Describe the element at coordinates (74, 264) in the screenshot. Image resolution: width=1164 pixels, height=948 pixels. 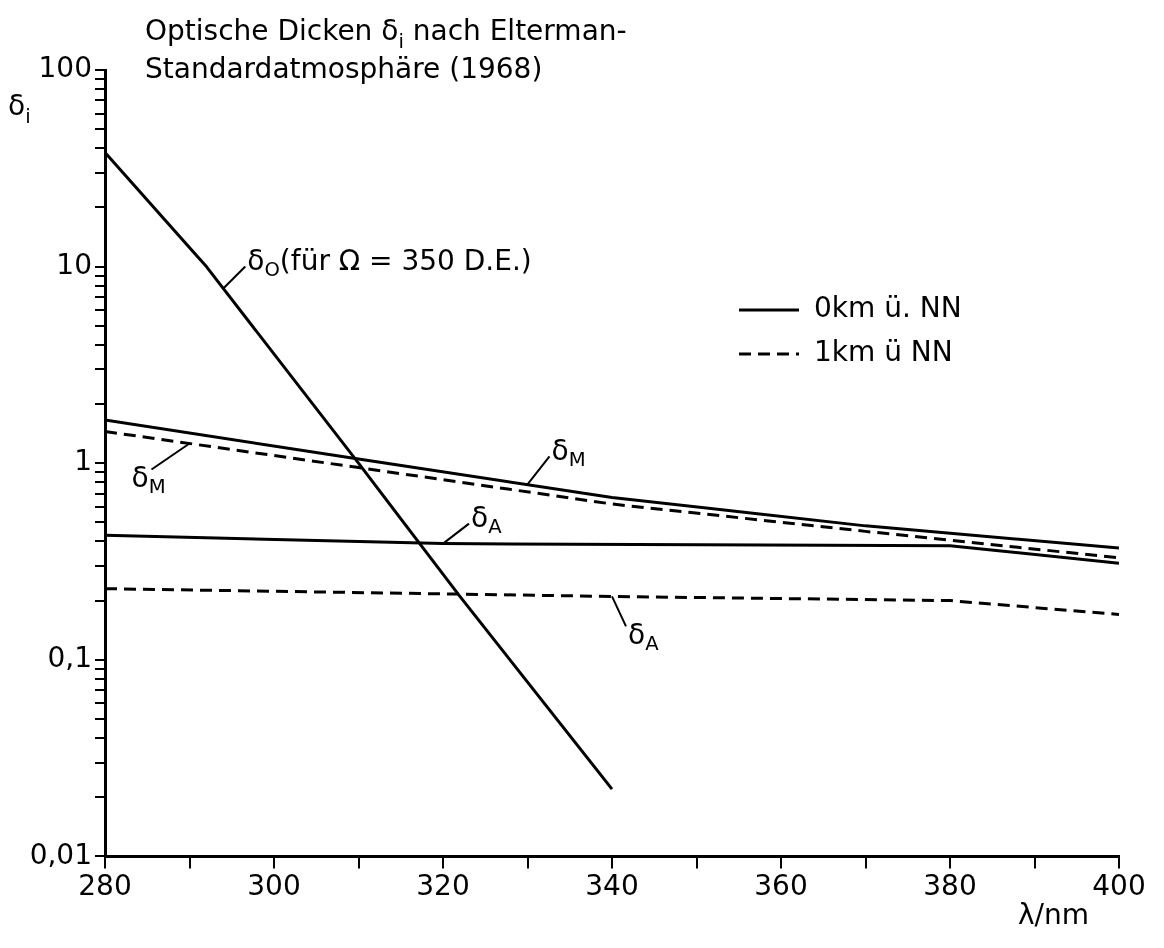
I see `y-tick-label: 10` at that location.